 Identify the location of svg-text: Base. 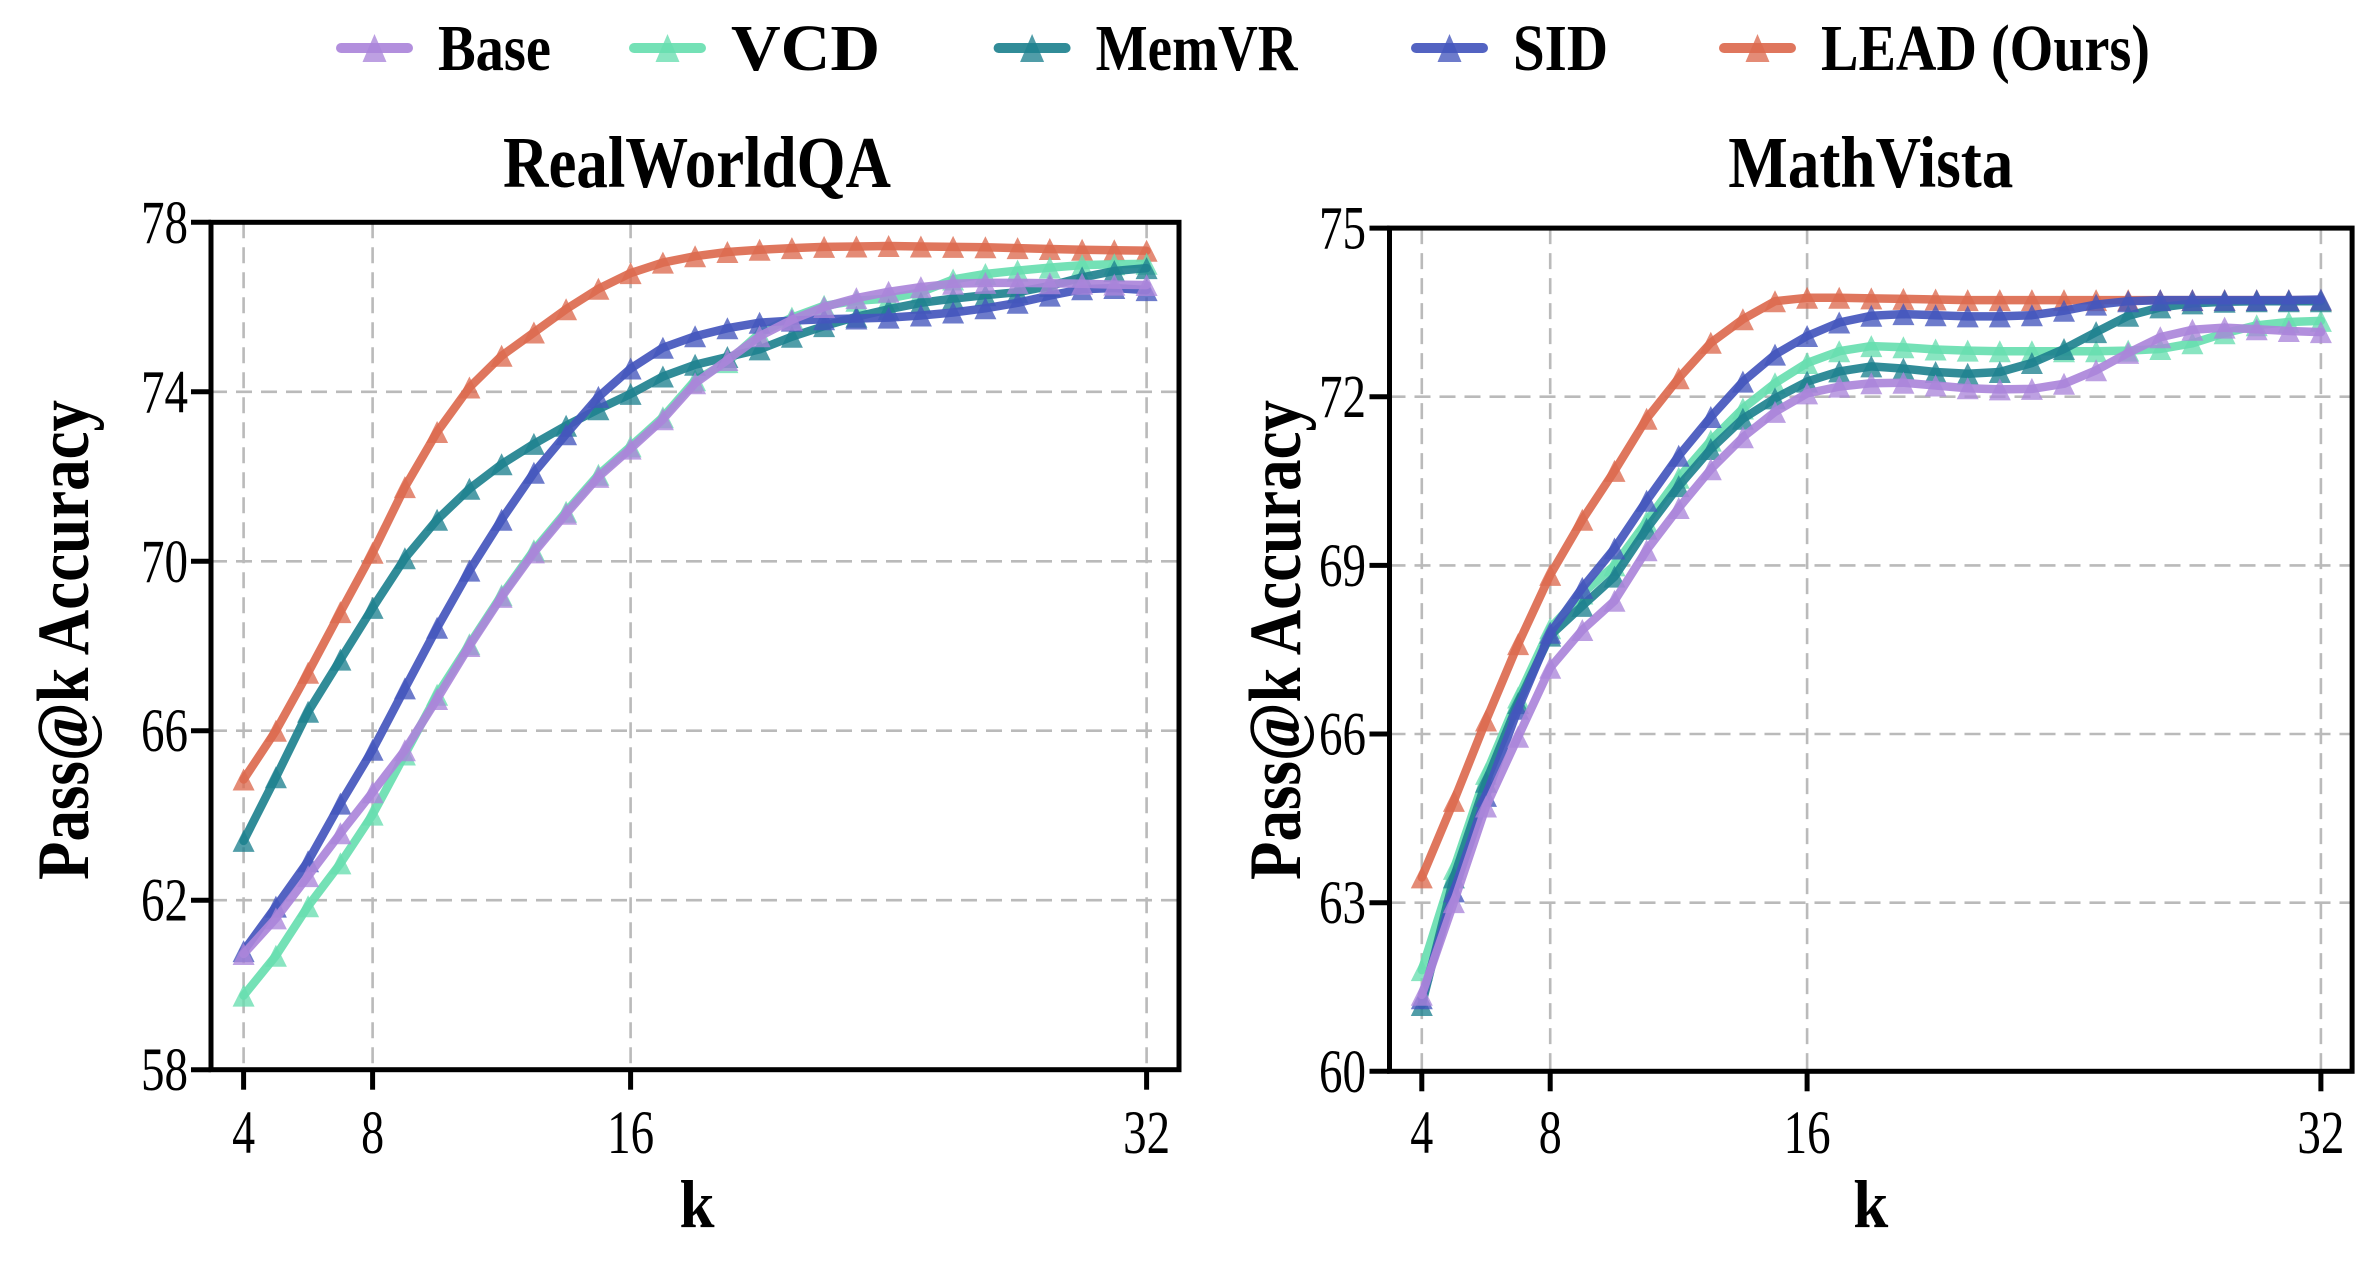
(494, 48).